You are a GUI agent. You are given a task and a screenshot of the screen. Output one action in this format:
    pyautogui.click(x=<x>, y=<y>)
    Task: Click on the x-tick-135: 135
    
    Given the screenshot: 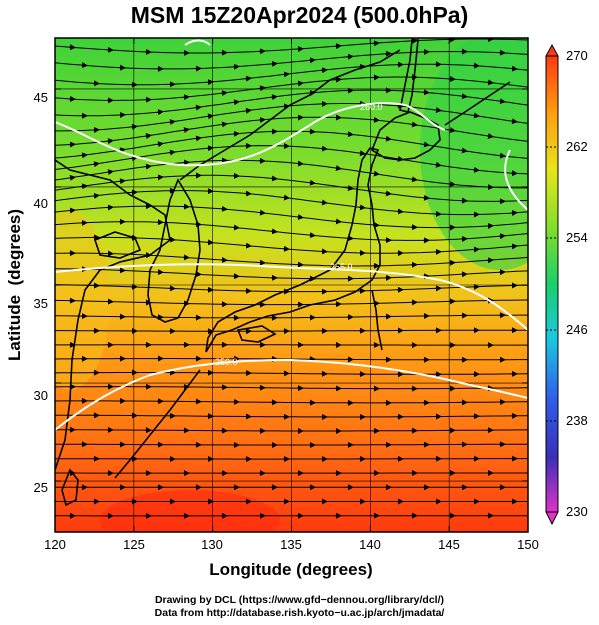 What is the action you would take?
    pyautogui.click(x=291, y=544)
    